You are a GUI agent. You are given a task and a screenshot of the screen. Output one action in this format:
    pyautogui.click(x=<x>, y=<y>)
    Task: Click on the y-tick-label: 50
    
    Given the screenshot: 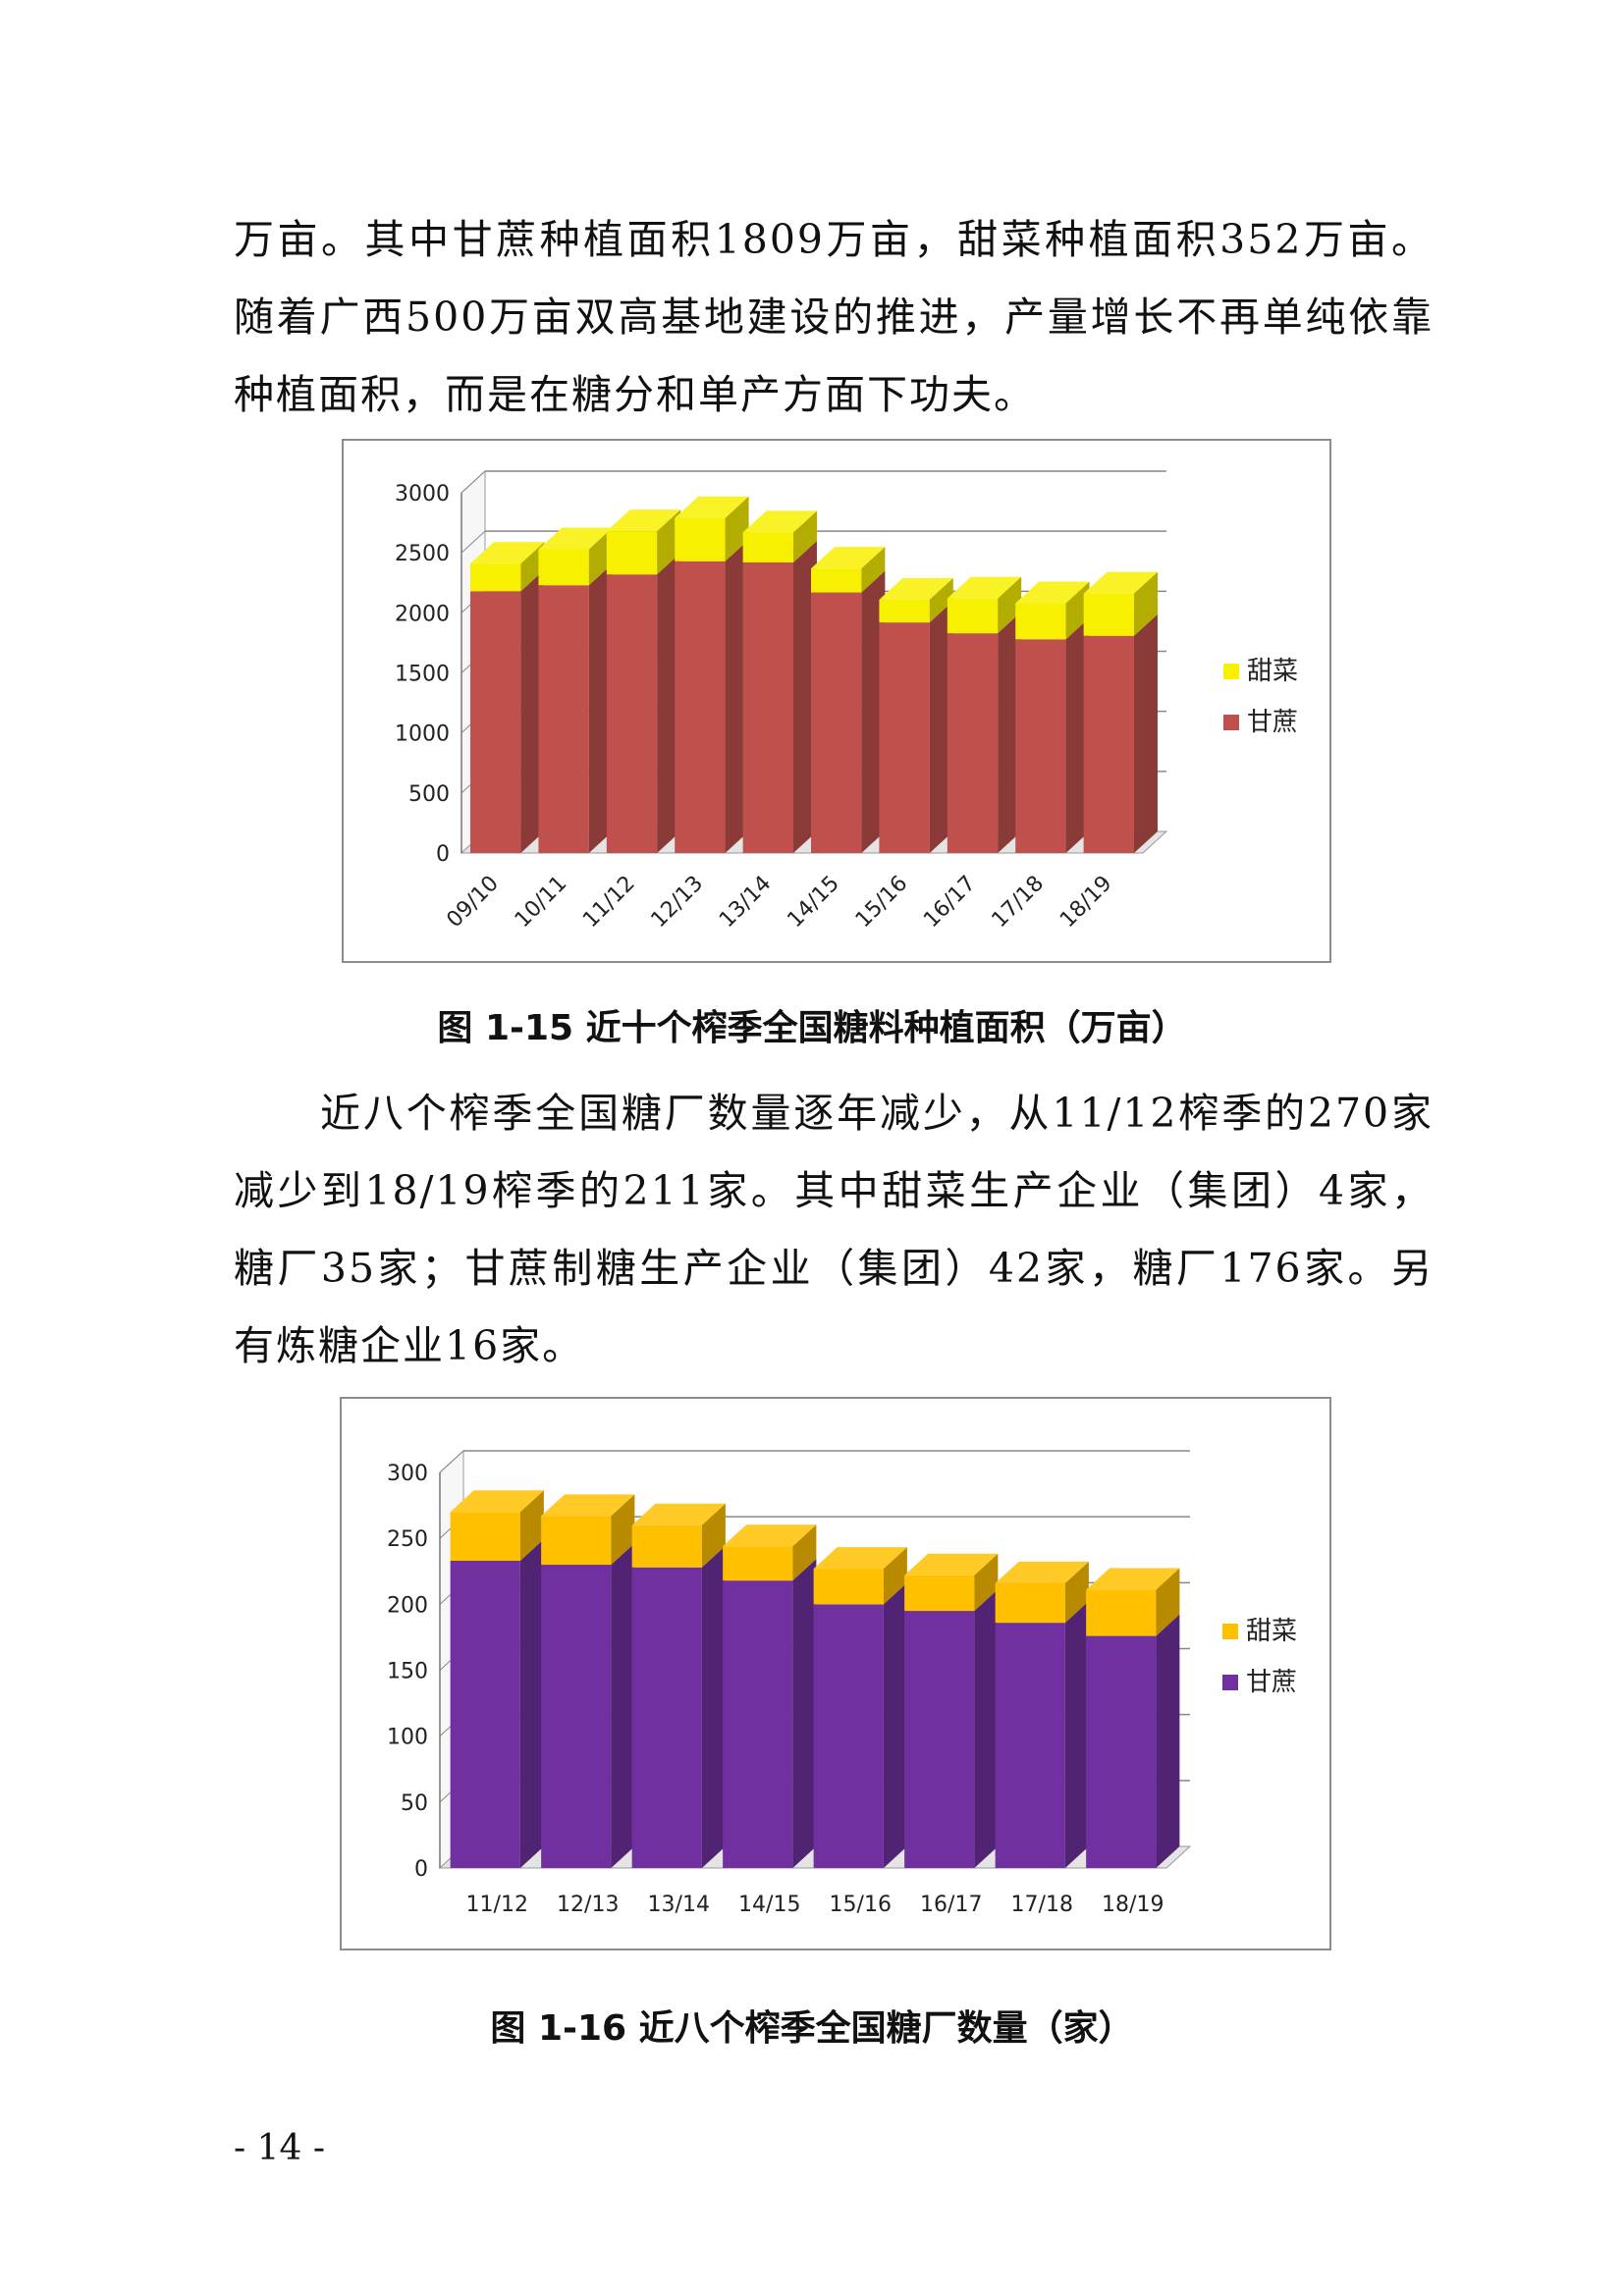 What is the action you would take?
    pyautogui.click(x=414, y=1804)
    